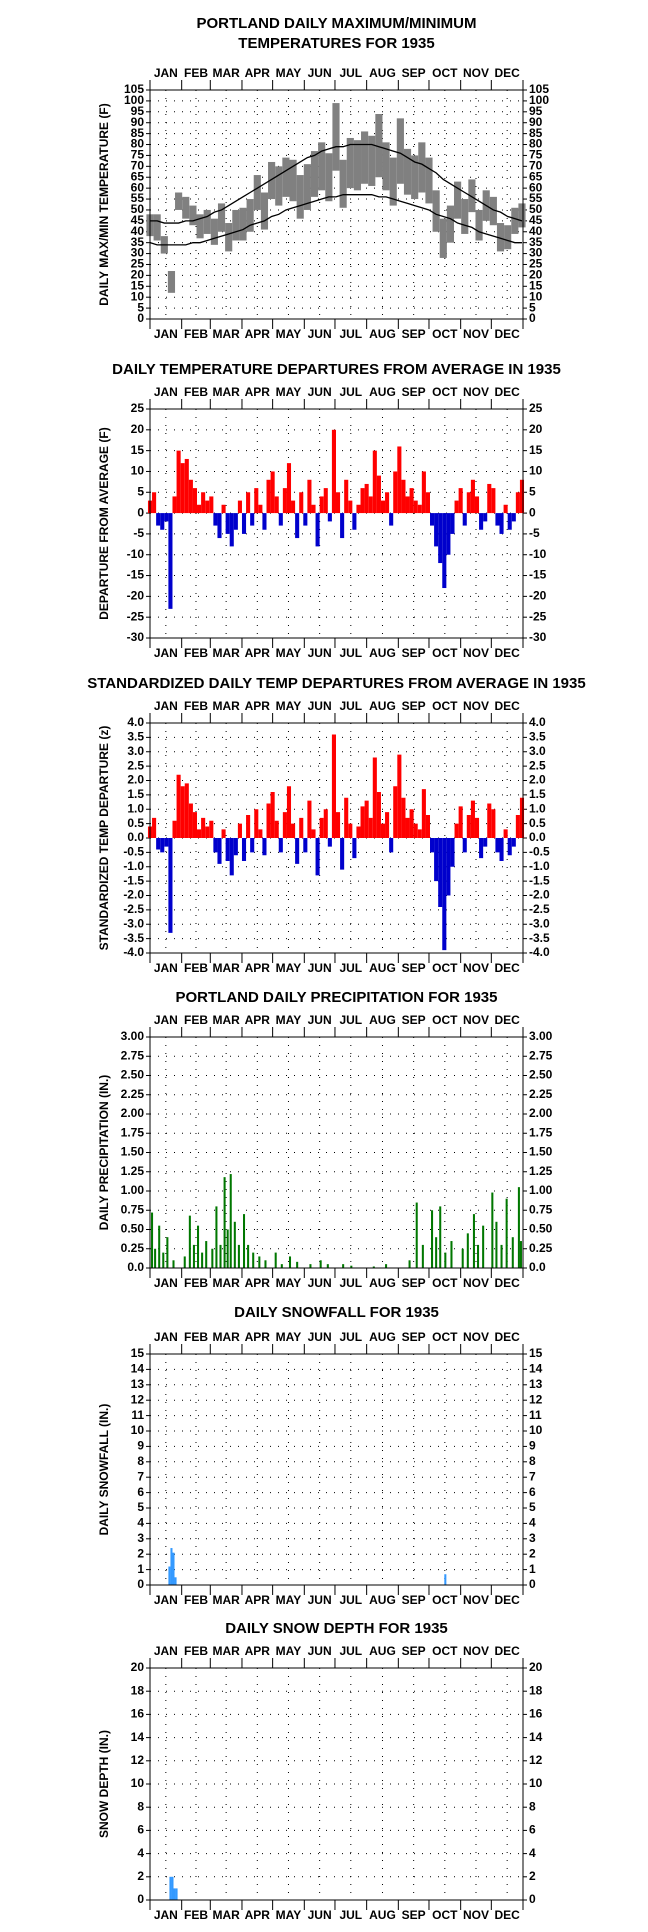 This screenshot has width=648, height=1932. Describe the element at coordinates (136, 554) in the screenshot. I see `y-tick-label: -10` at that location.